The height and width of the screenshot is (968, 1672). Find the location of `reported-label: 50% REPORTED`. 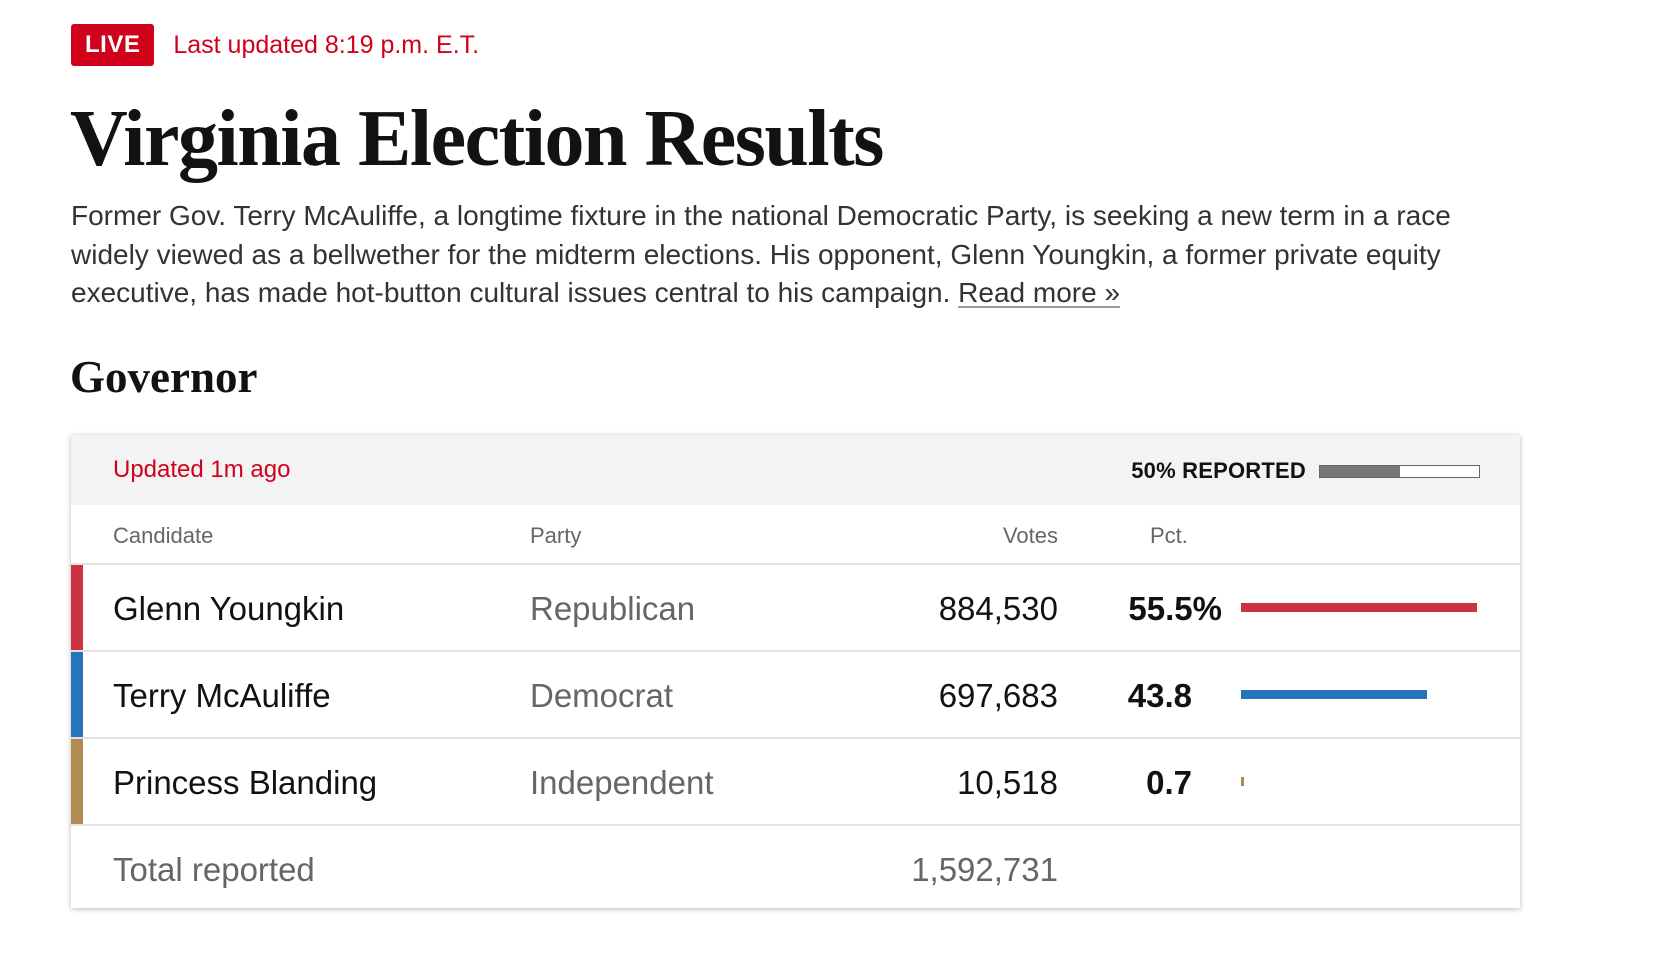

reported-label: 50% REPORTED is located at coordinates (1218, 470).